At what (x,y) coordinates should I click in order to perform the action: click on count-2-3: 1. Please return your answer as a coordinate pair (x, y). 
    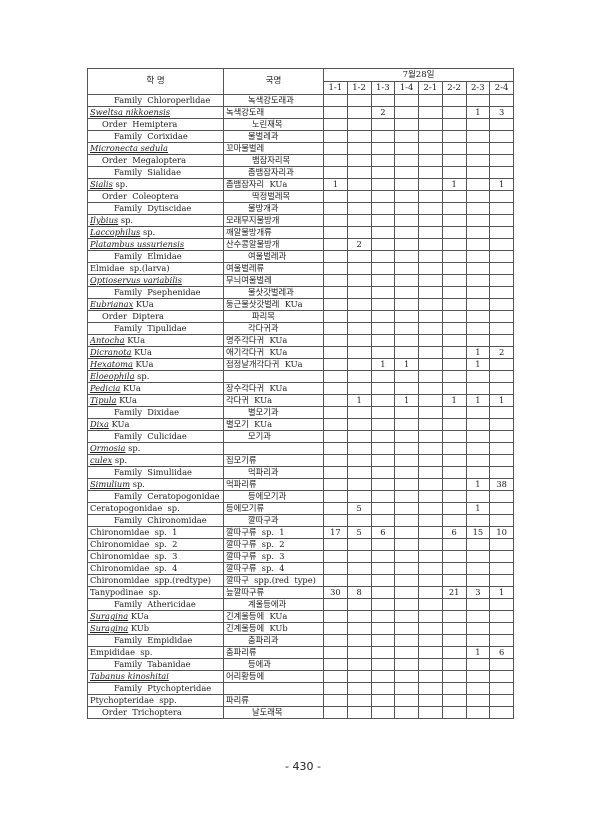
    Looking at the image, I should click on (478, 484).